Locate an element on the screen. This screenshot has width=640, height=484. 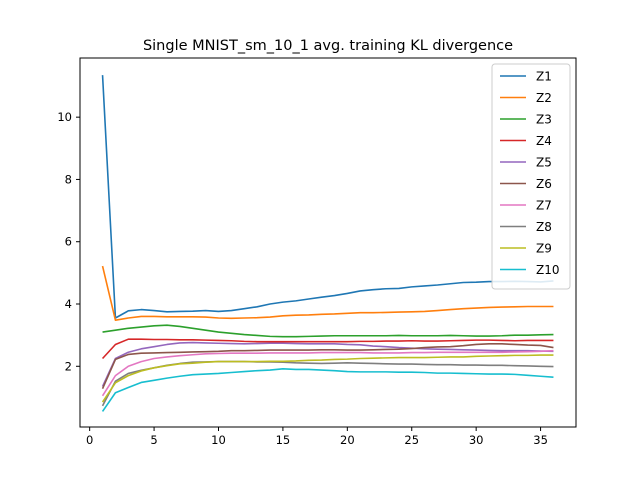
legend-label-z3: Z3 is located at coordinates (544, 120).